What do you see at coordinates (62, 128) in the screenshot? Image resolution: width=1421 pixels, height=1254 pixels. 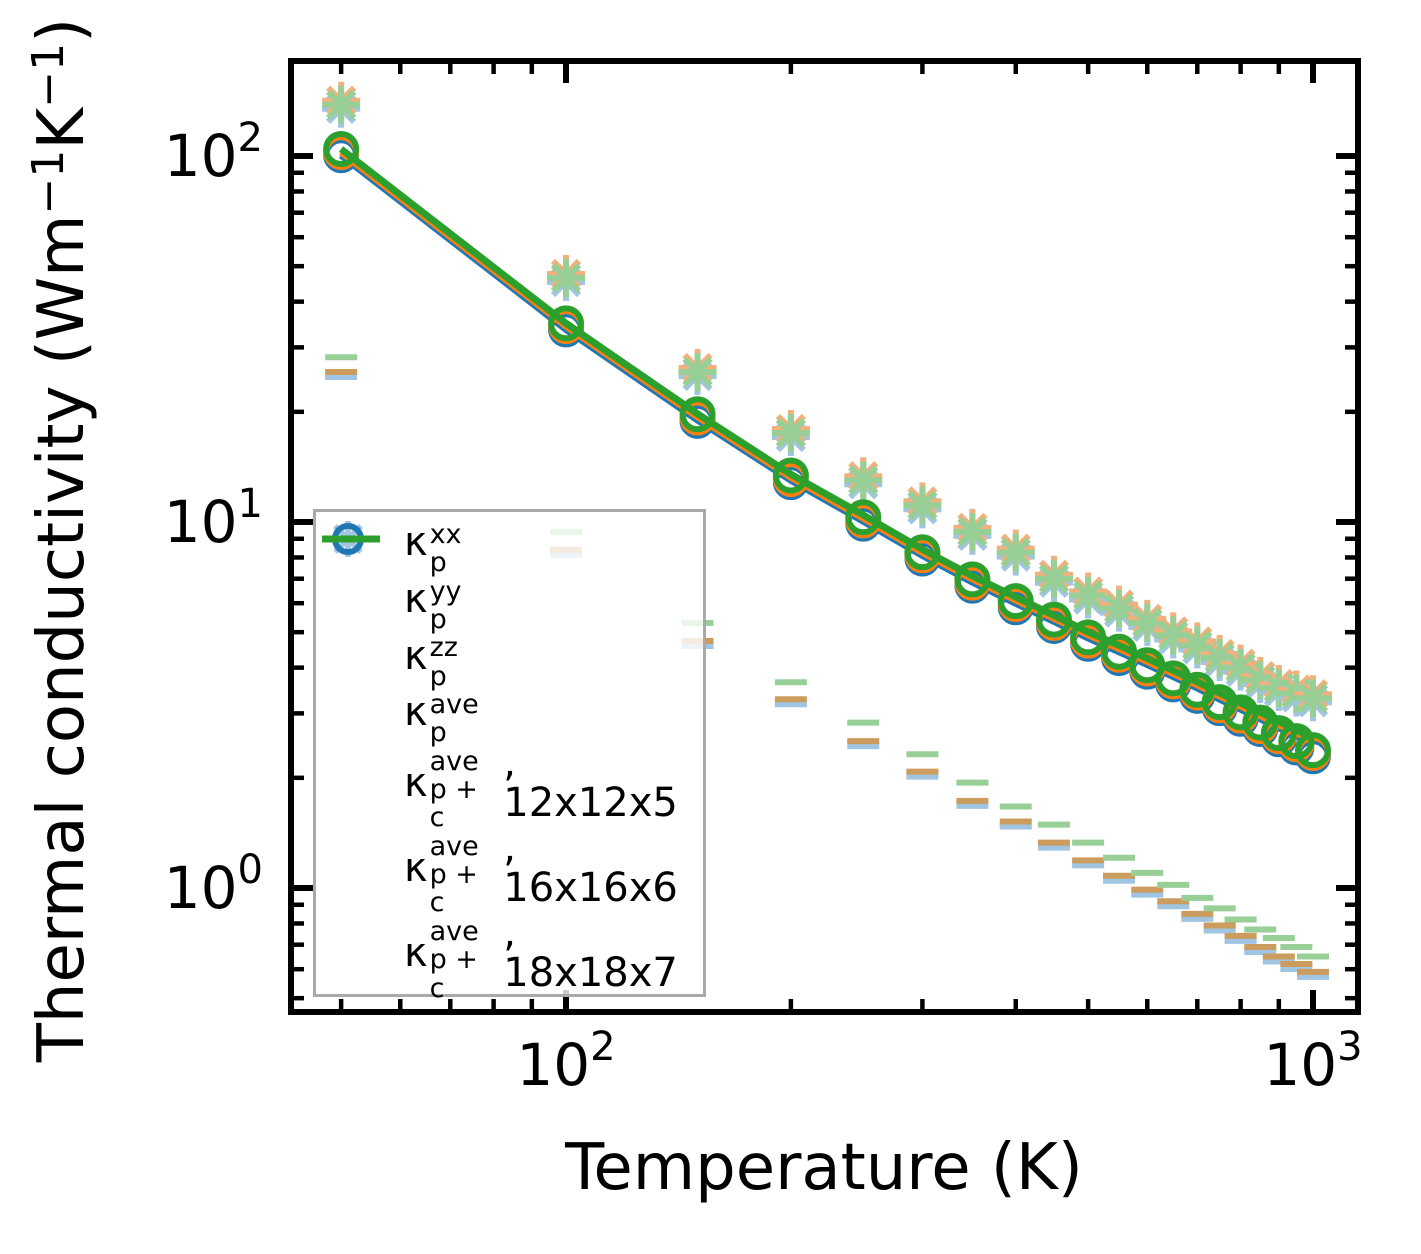 I see `y-axis-title-text: K` at bounding box center [62, 128].